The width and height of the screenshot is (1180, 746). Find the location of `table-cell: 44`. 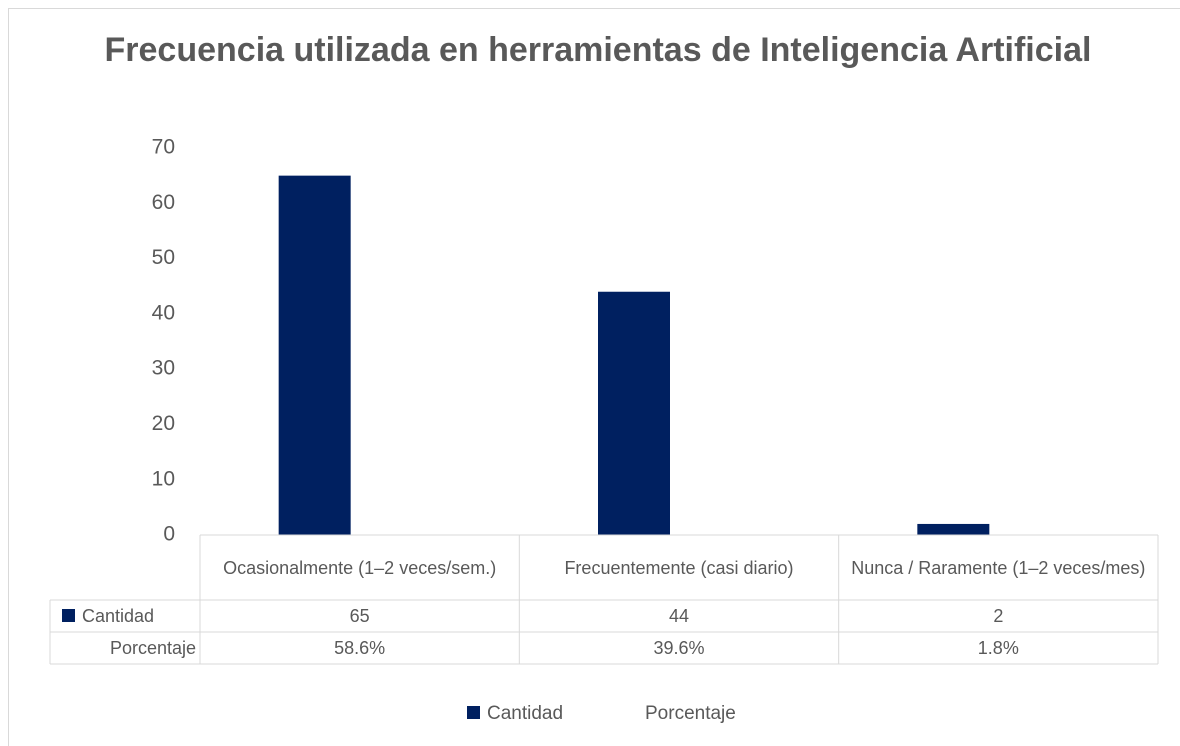

table-cell: 44 is located at coordinates (678, 616).